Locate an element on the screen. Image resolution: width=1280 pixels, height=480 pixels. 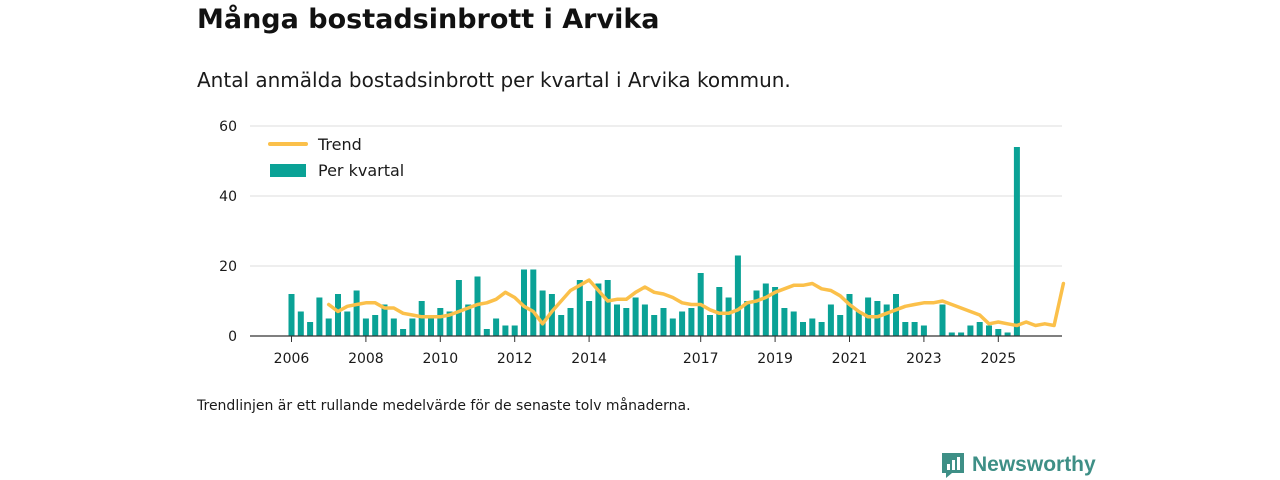
y-tick-label: 60 is located at coordinates (228, 127).